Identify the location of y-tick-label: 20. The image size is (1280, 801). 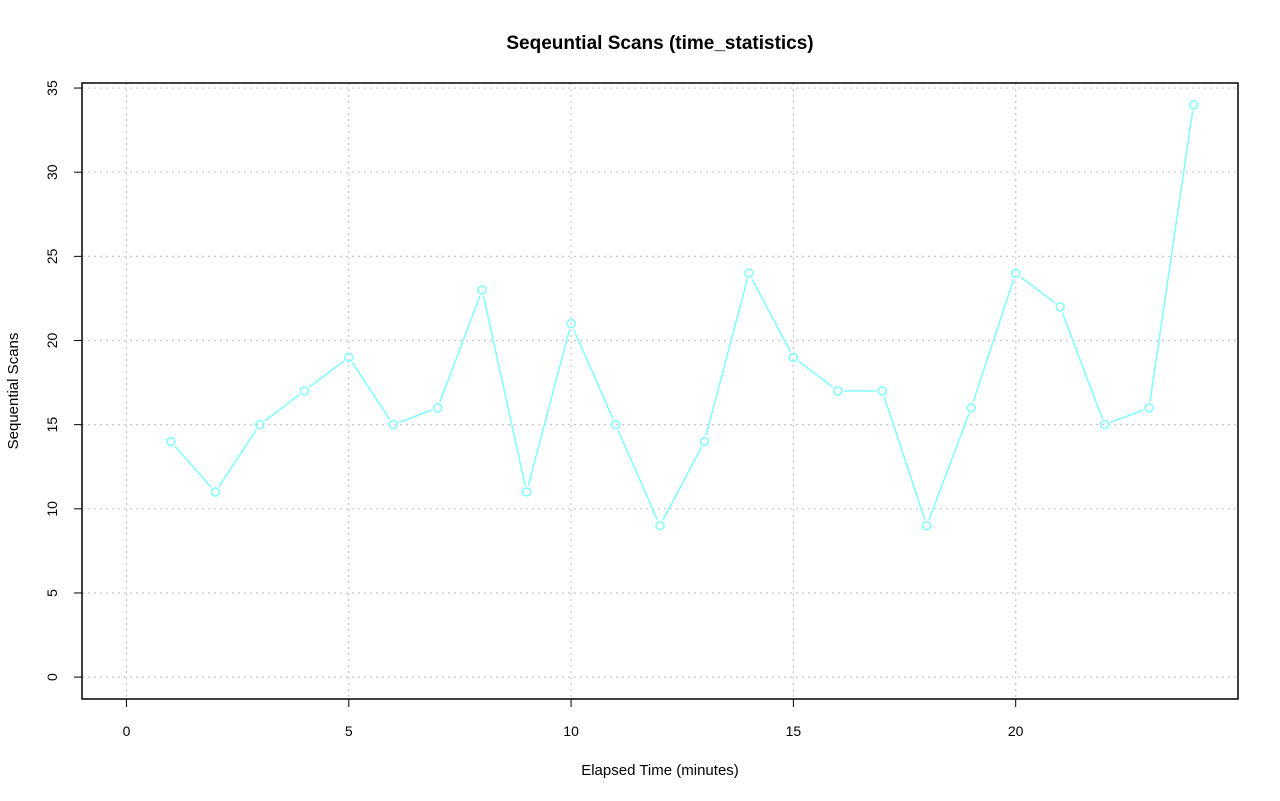
(52, 341).